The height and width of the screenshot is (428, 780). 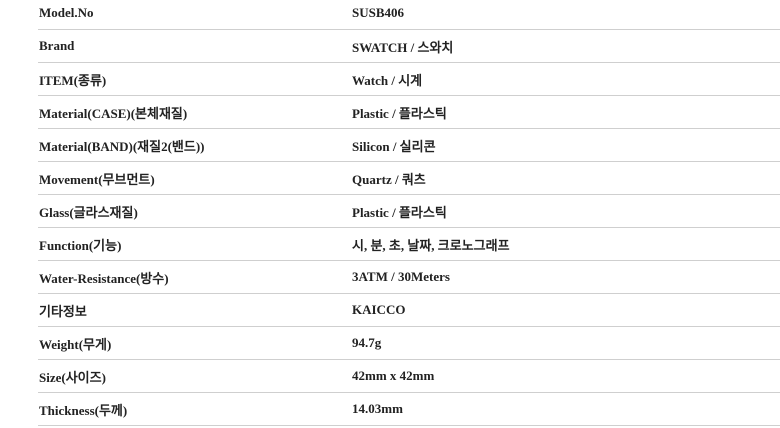 I want to click on spec-value: 42mm x 42mm, so click(x=393, y=375).